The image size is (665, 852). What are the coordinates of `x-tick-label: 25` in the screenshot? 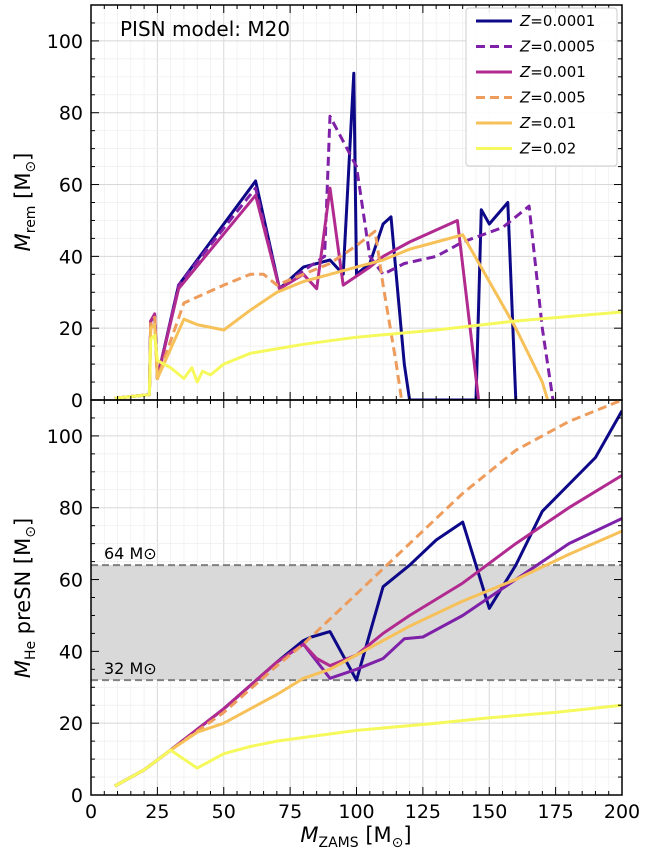 It's located at (157, 812).